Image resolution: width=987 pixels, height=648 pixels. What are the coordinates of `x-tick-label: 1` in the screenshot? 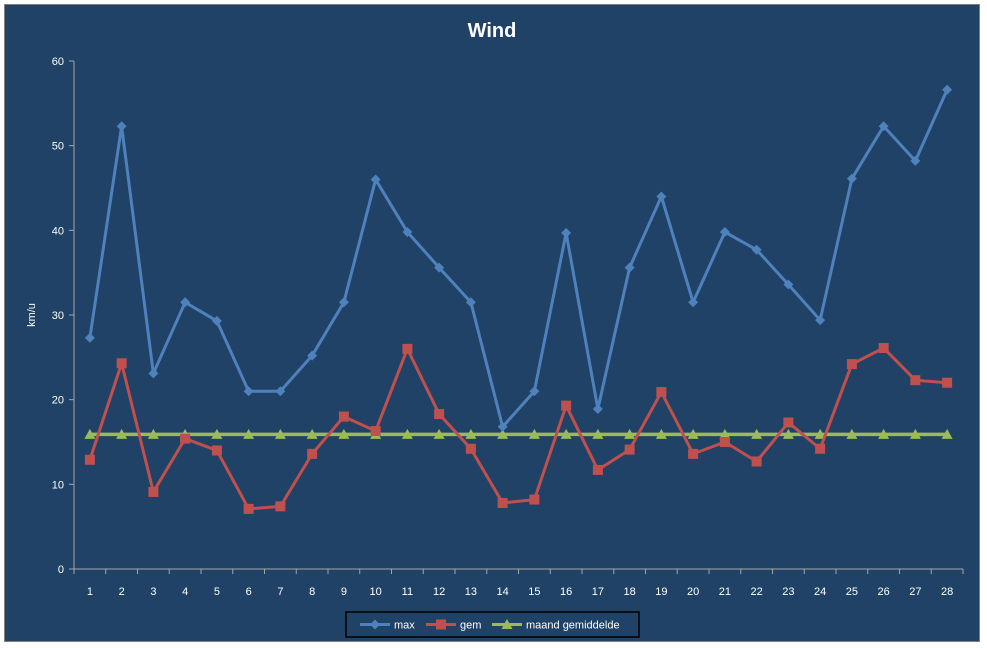 It's located at (90, 592).